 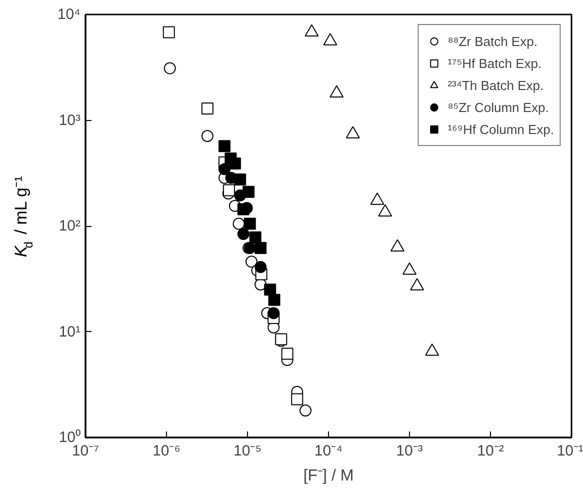 What do you see at coordinates (493, 41) in the screenshot?
I see `legend-label: ⁸⁸Zr Batch Exp.` at bounding box center [493, 41].